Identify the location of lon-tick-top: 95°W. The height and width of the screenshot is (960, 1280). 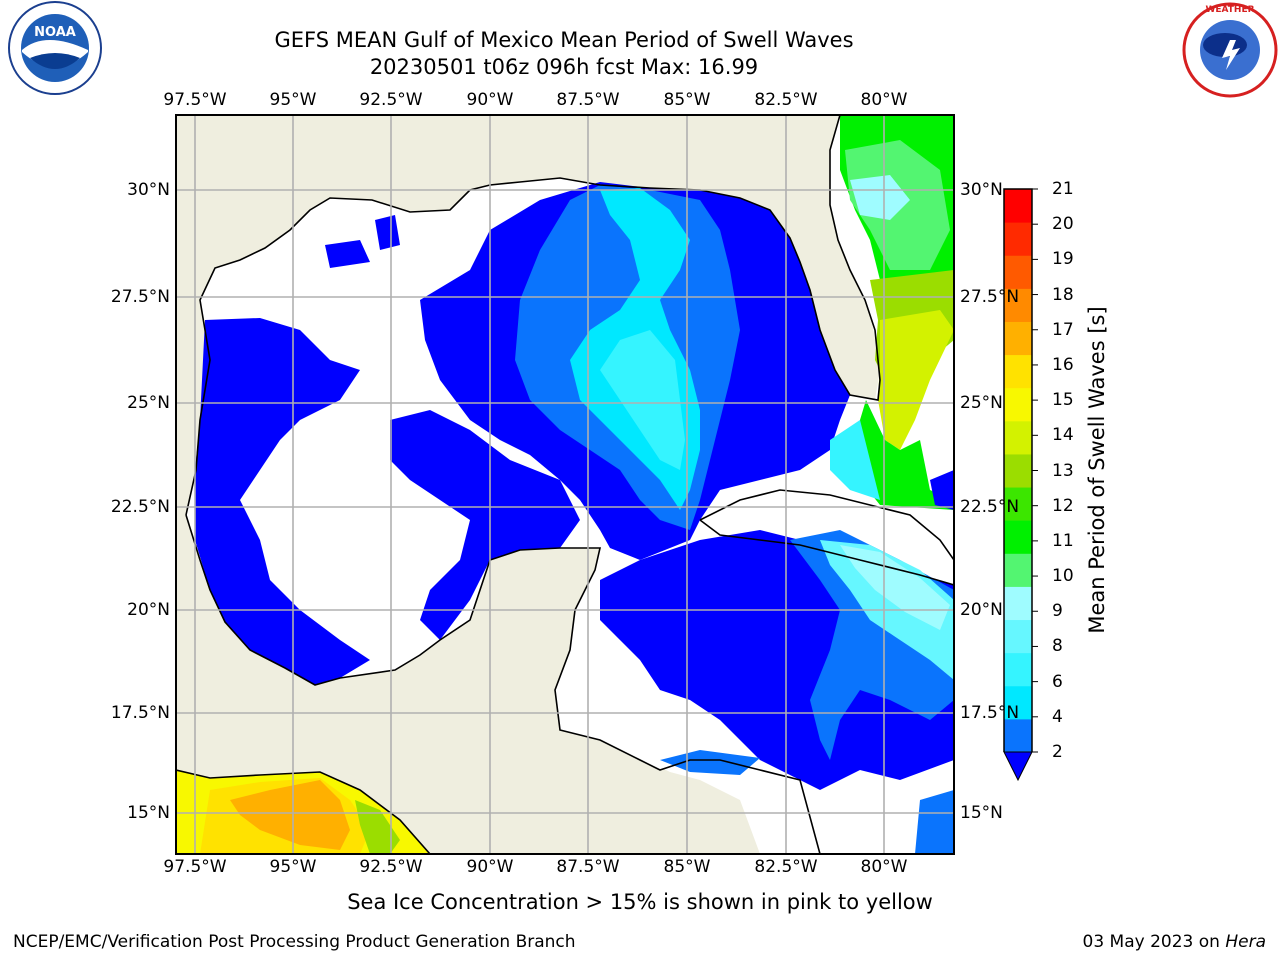
(293, 100).